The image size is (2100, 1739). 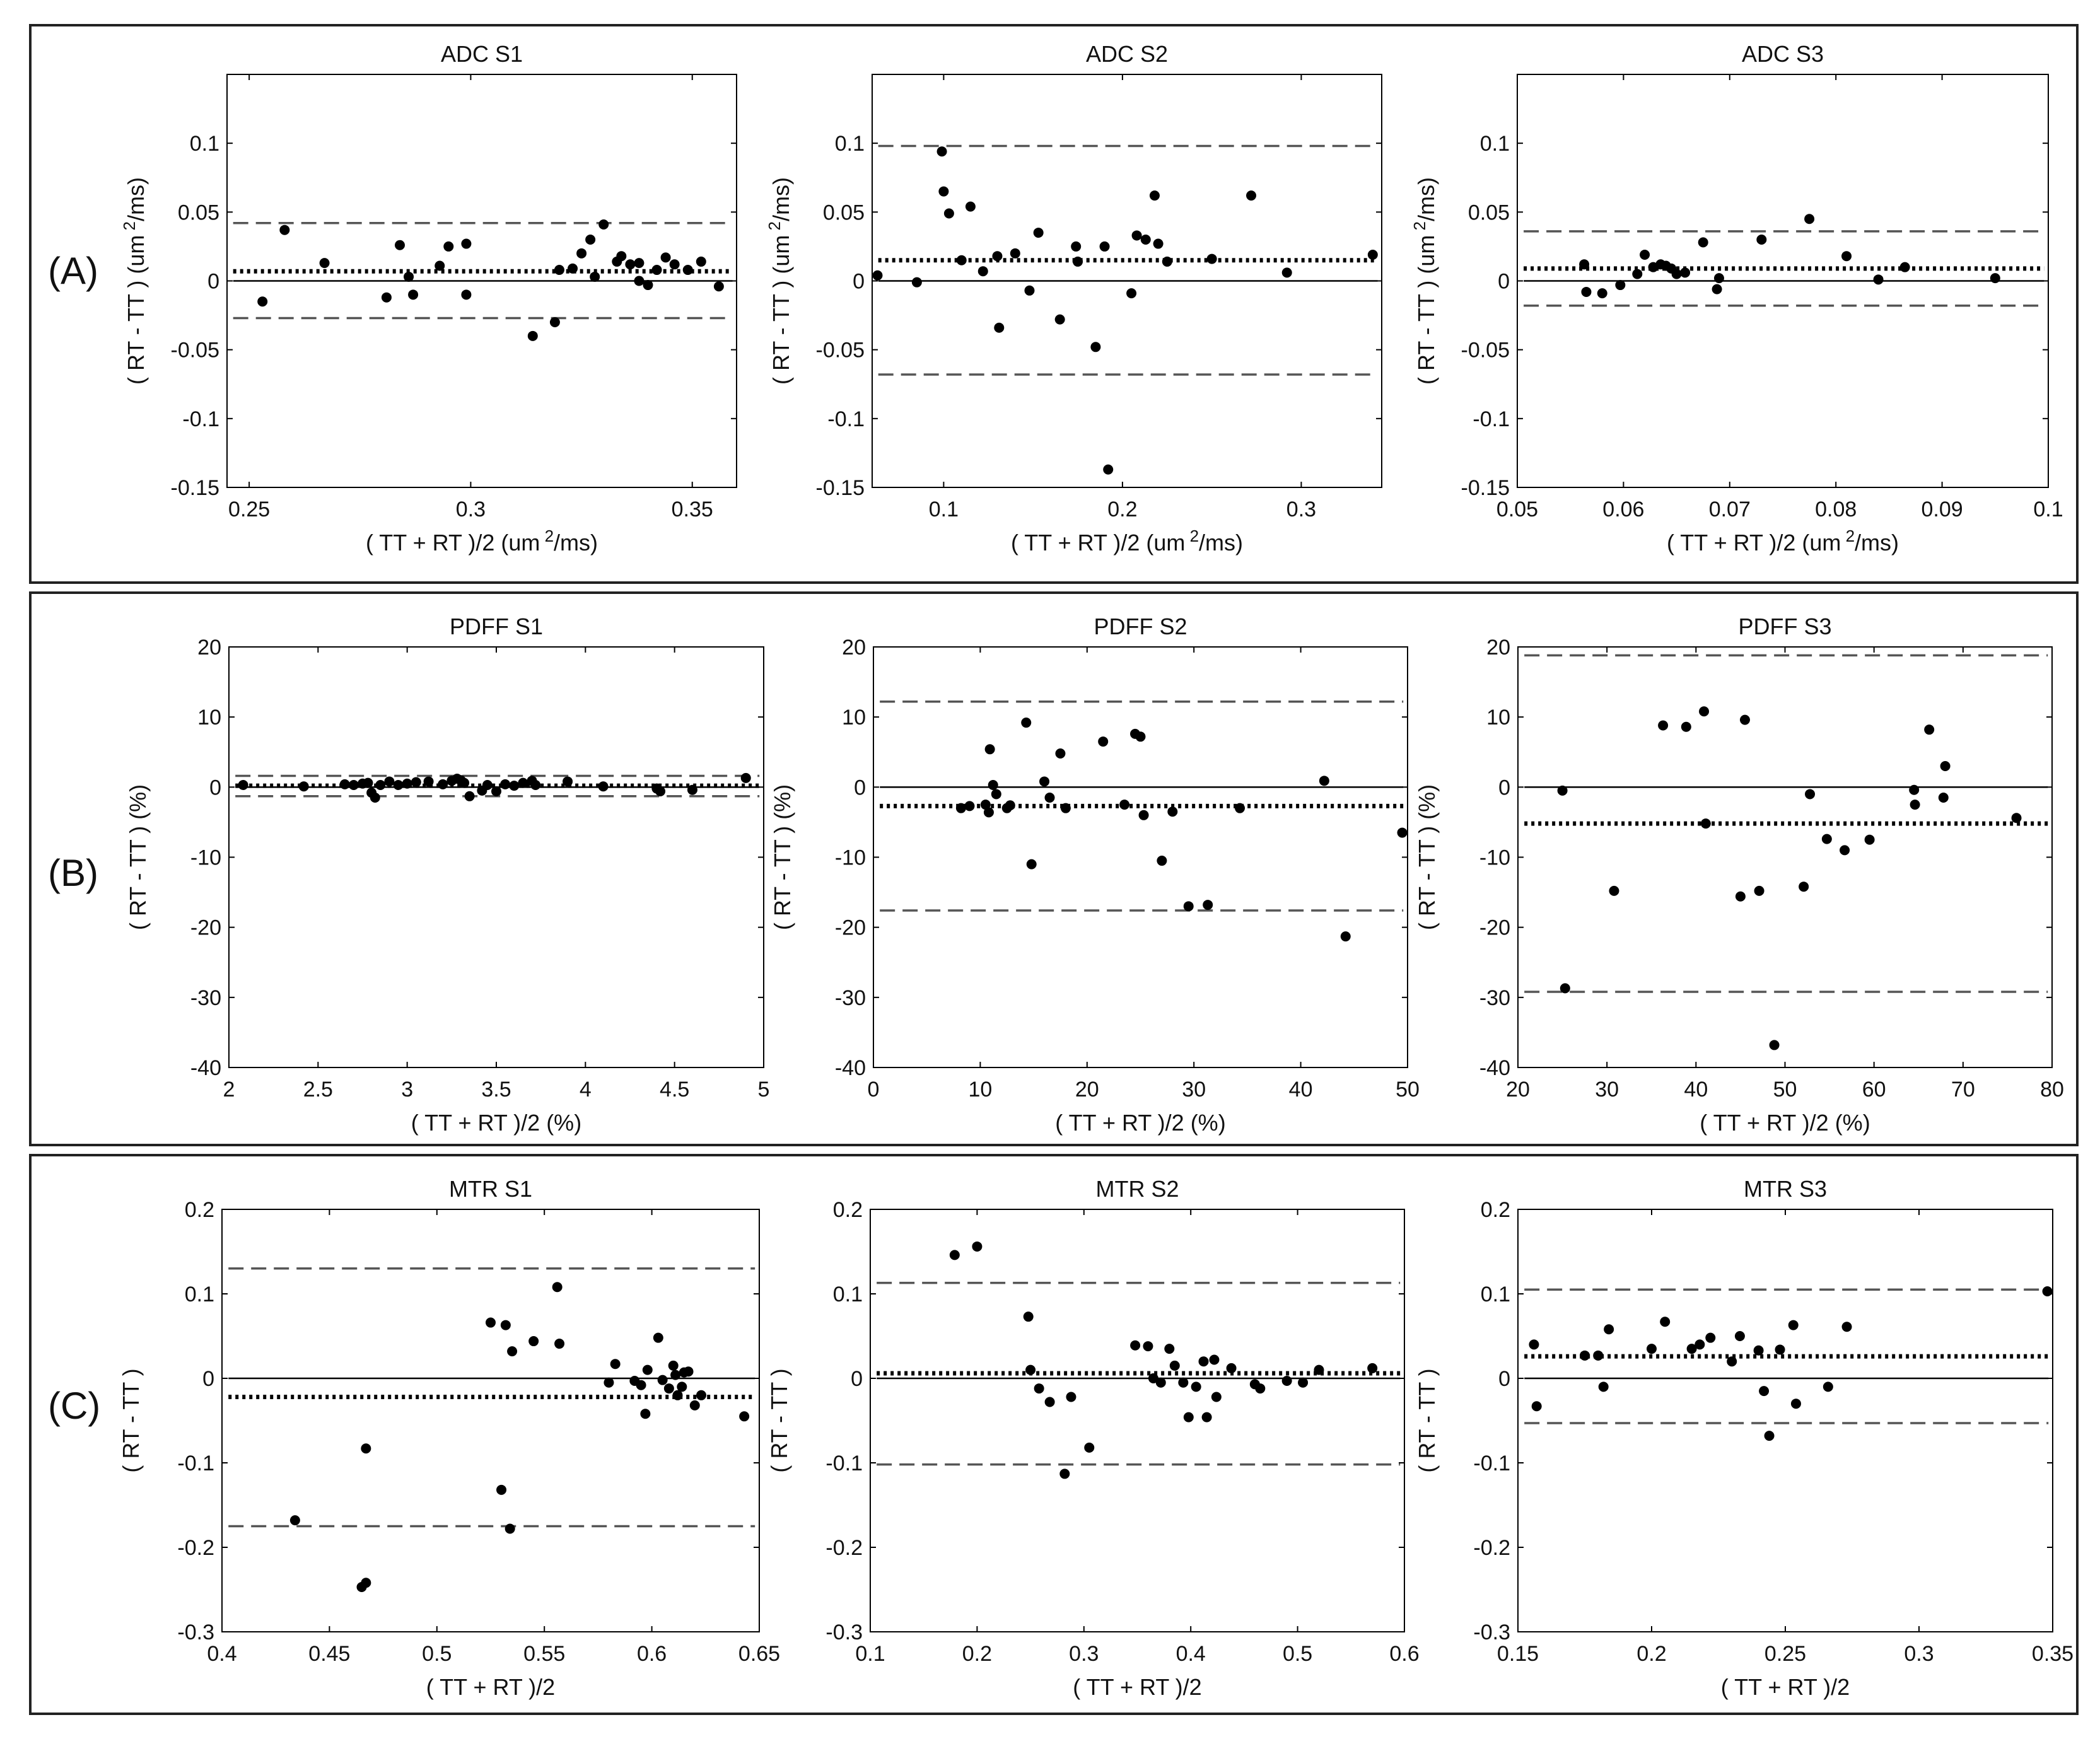 I want to click on y-tick-label: 20, so click(x=854, y=648).